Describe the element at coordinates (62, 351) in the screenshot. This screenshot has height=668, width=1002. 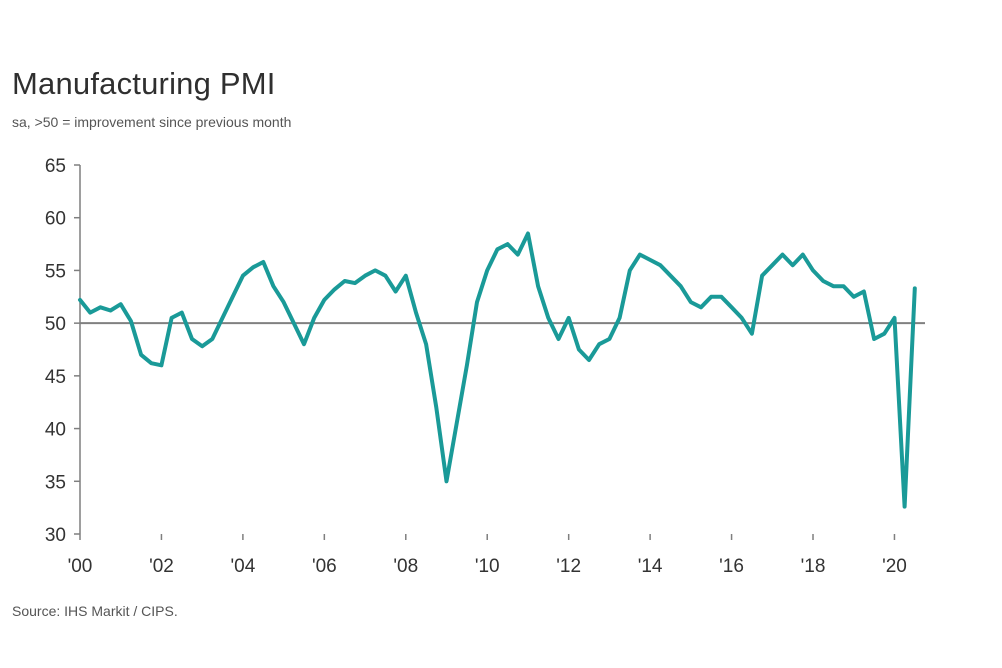
I see `y-axis-ticks: 30 35 40 45 50 55 60 65` at that location.